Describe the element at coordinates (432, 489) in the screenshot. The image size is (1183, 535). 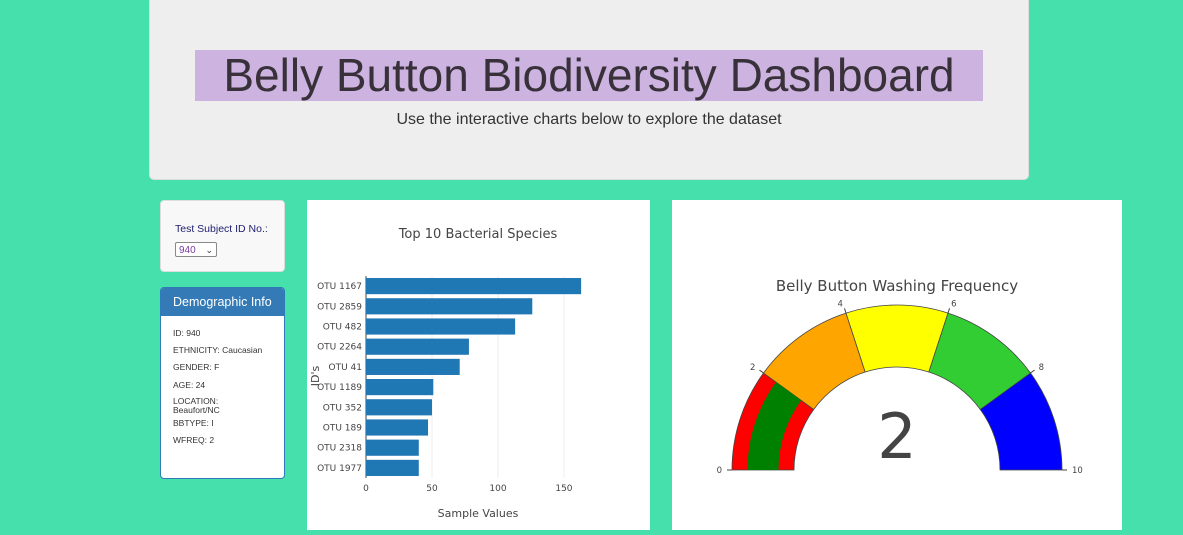
I see `bar-xtick-label: 50` at that location.